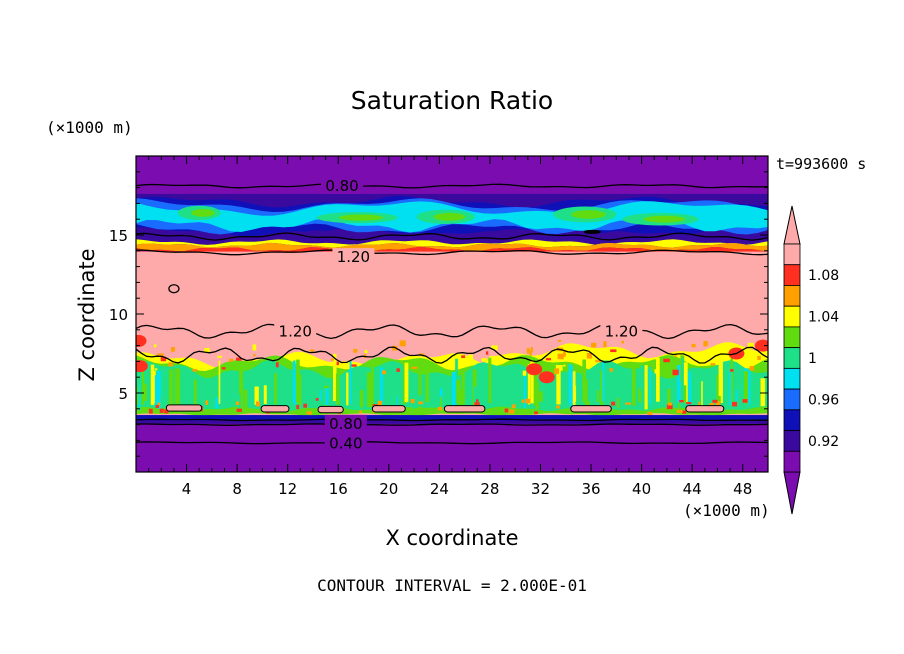 The width and height of the screenshot is (904, 654). What do you see at coordinates (287, 489) in the screenshot?
I see `x-tick-label: 12` at bounding box center [287, 489].